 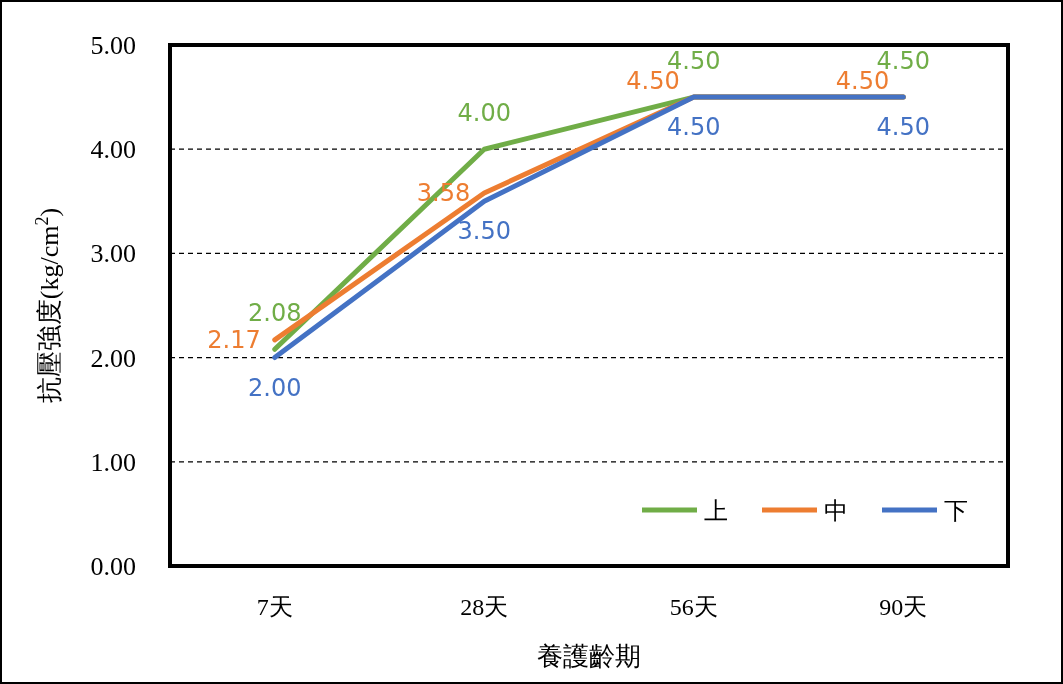 What do you see at coordinates (836, 511) in the screenshot?
I see `legend-label: 中` at bounding box center [836, 511].